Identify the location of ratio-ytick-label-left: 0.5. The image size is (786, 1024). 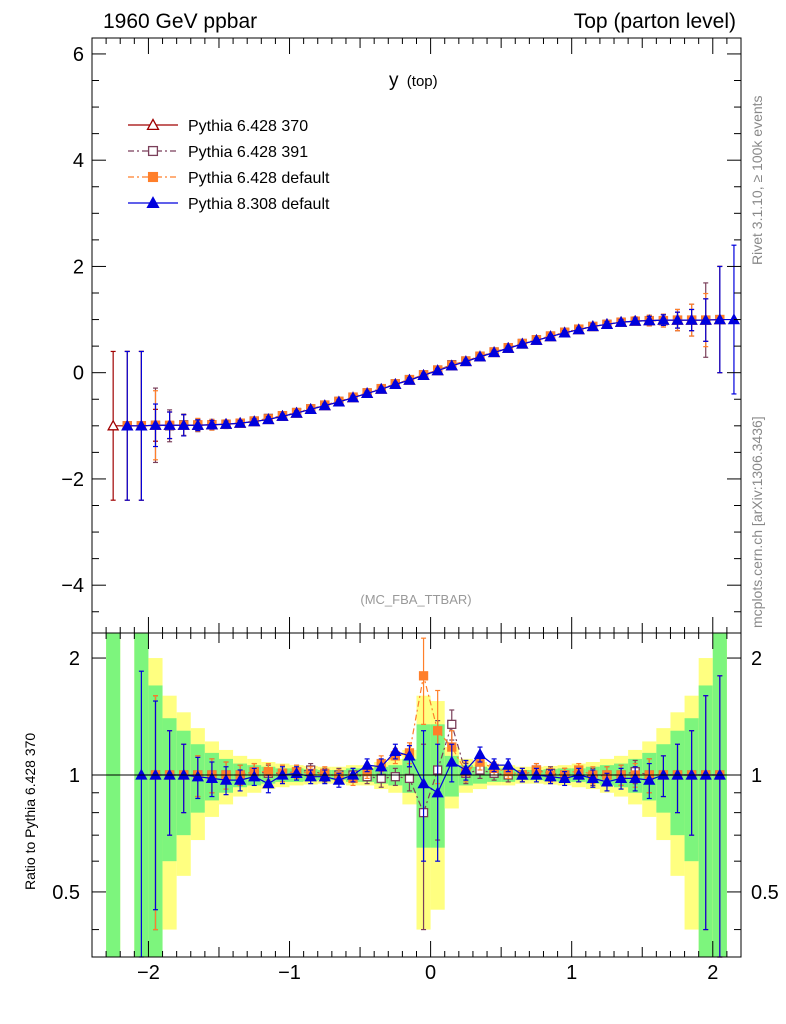
(66, 893).